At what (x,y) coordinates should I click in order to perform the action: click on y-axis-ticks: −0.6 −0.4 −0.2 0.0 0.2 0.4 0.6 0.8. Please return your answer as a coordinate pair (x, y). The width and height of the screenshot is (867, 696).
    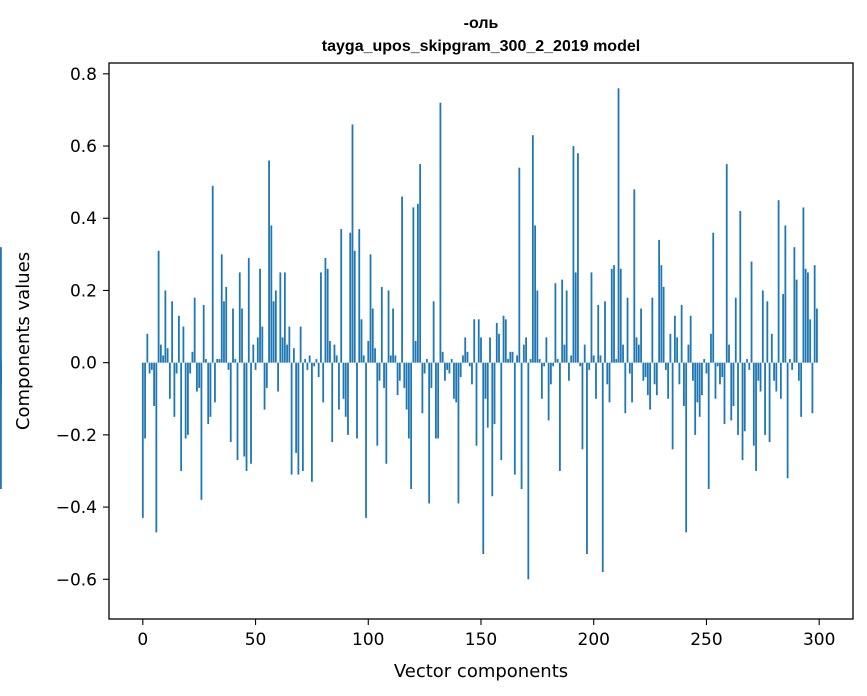
    Looking at the image, I should click on (82, 327).